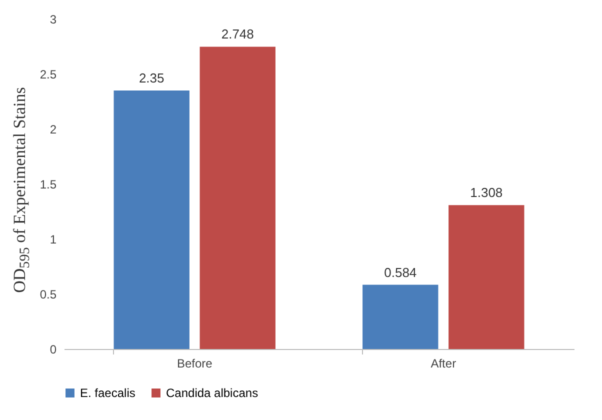  I want to click on x-tick-label: Before, so click(194, 363).